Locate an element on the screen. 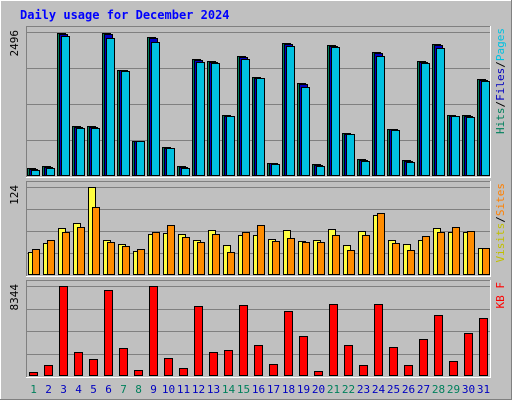  x-tick-label-day-24: 24 is located at coordinates (379, 389).